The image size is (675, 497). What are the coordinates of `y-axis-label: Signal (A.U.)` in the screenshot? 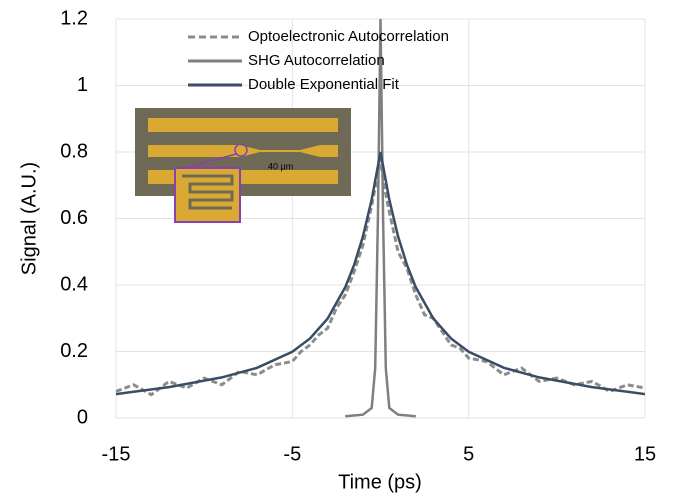 It's located at (29, 218).